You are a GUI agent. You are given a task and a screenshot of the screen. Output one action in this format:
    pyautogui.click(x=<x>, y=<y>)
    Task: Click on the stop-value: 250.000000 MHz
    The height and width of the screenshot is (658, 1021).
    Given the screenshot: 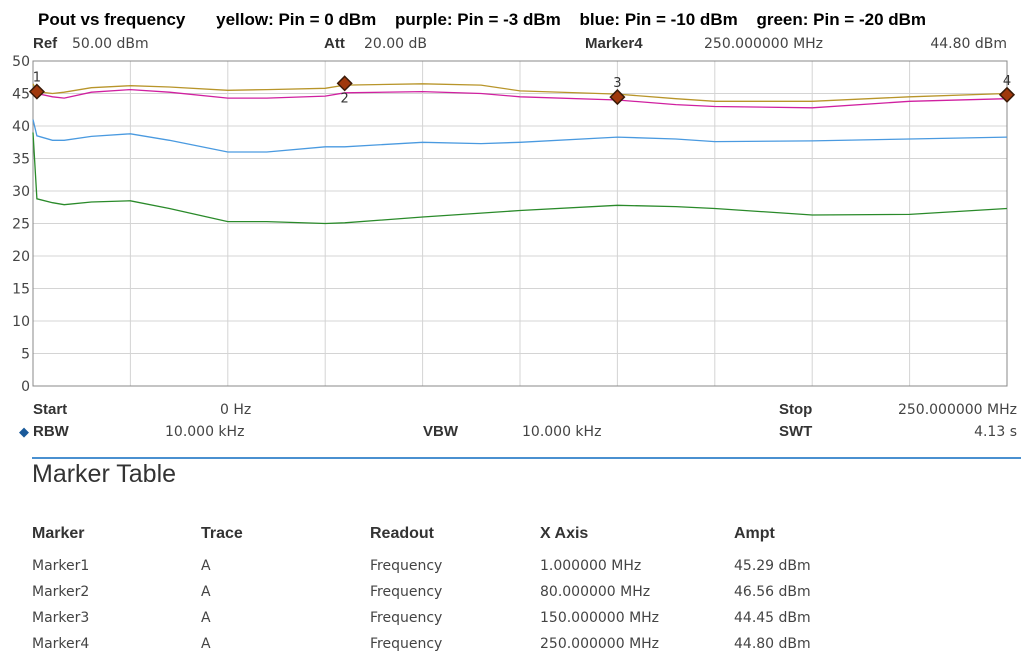 What is the action you would take?
    pyautogui.click(x=957, y=410)
    